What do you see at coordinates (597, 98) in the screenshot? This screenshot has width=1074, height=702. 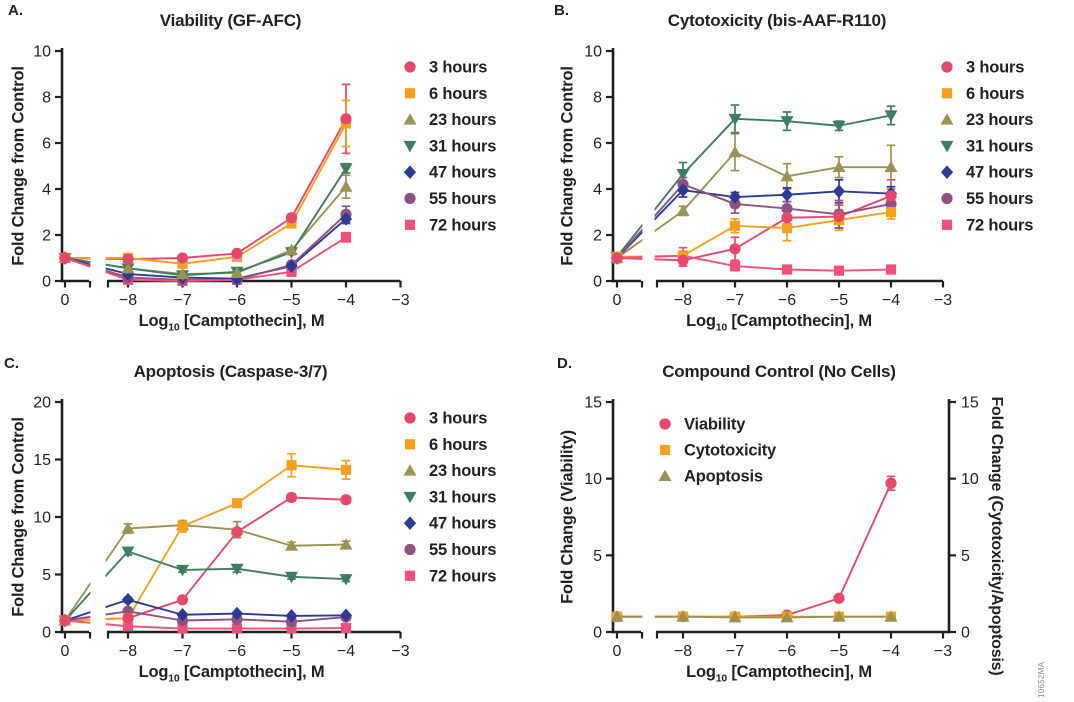 I see `svg-text: 8` at bounding box center [597, 98].